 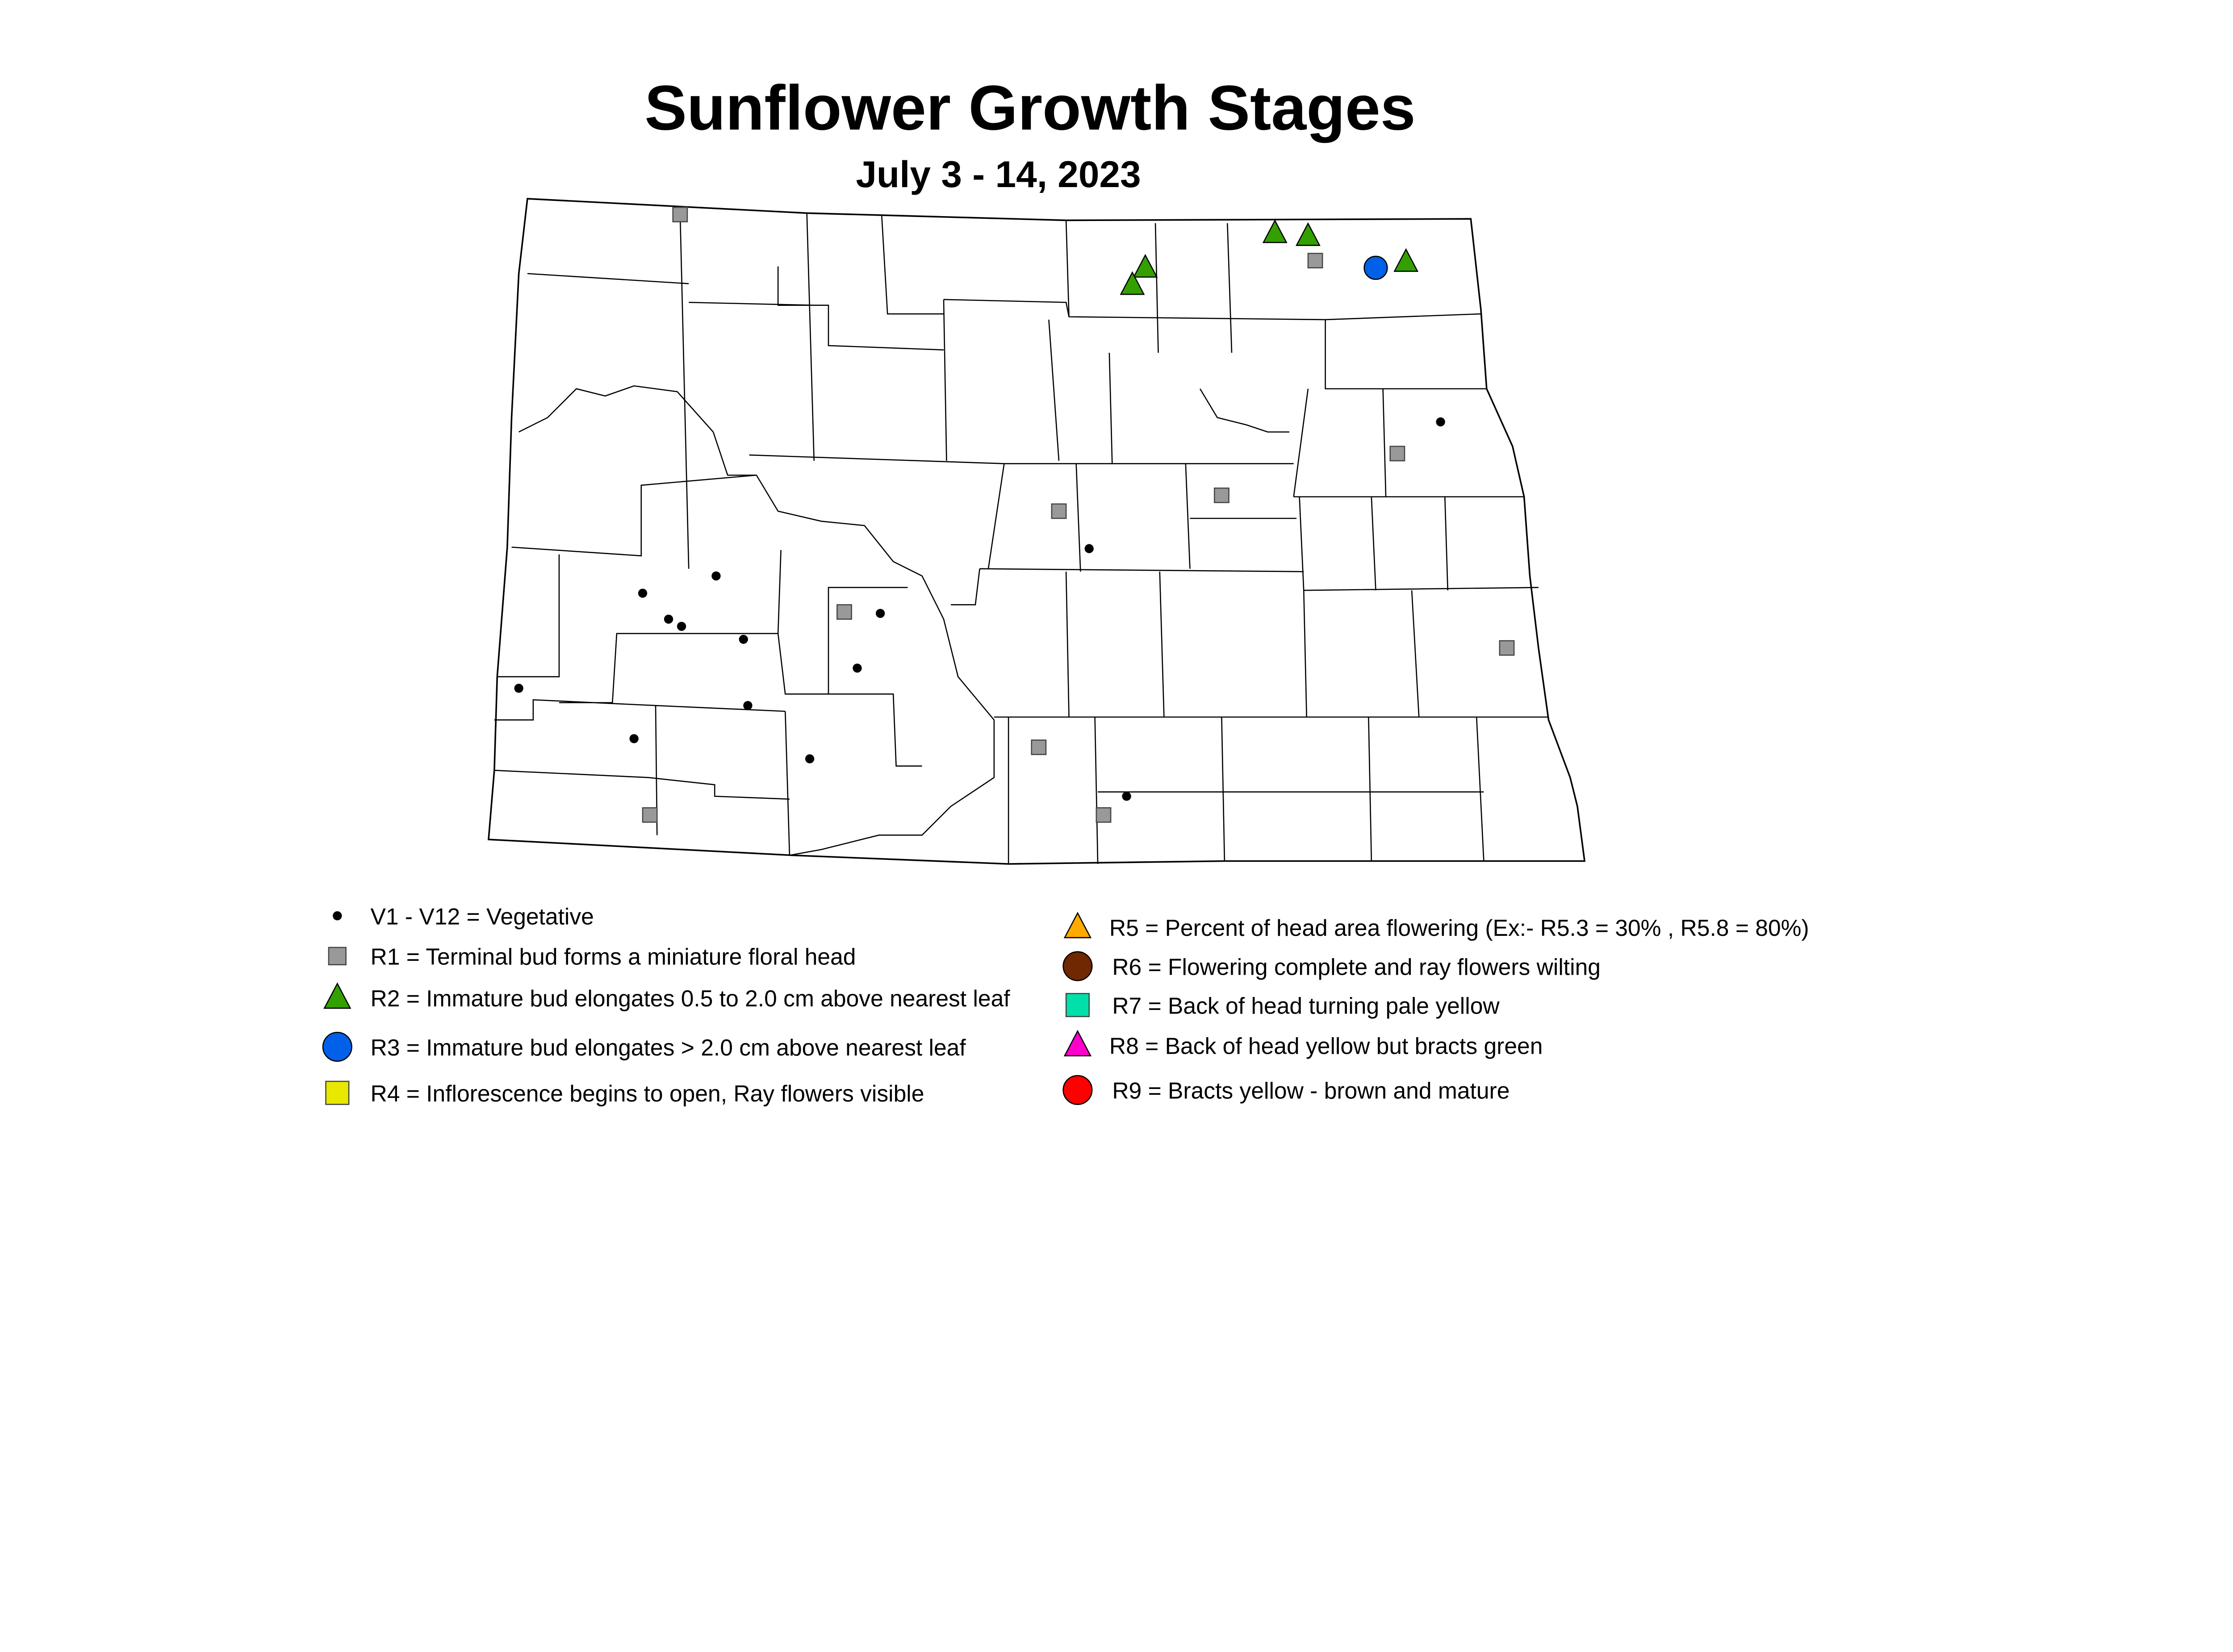 I want to click on marker-r3, so click(x=1375, y=267).